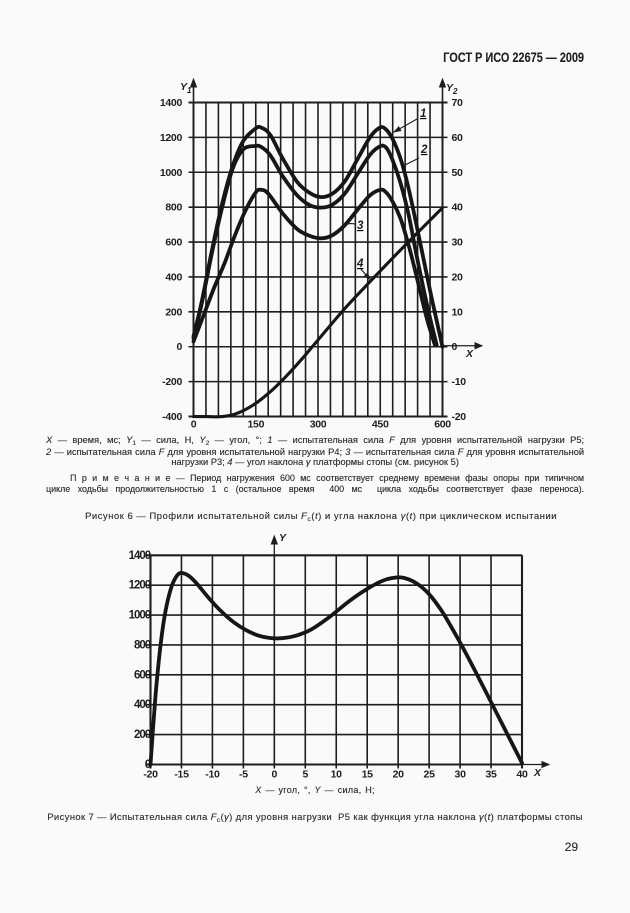 This screenshot has width=630, height=913. What do you see at coordinates (452, 89) in the screenshot?
I see `svg-text: Y2` at bounding box center [452, 89].